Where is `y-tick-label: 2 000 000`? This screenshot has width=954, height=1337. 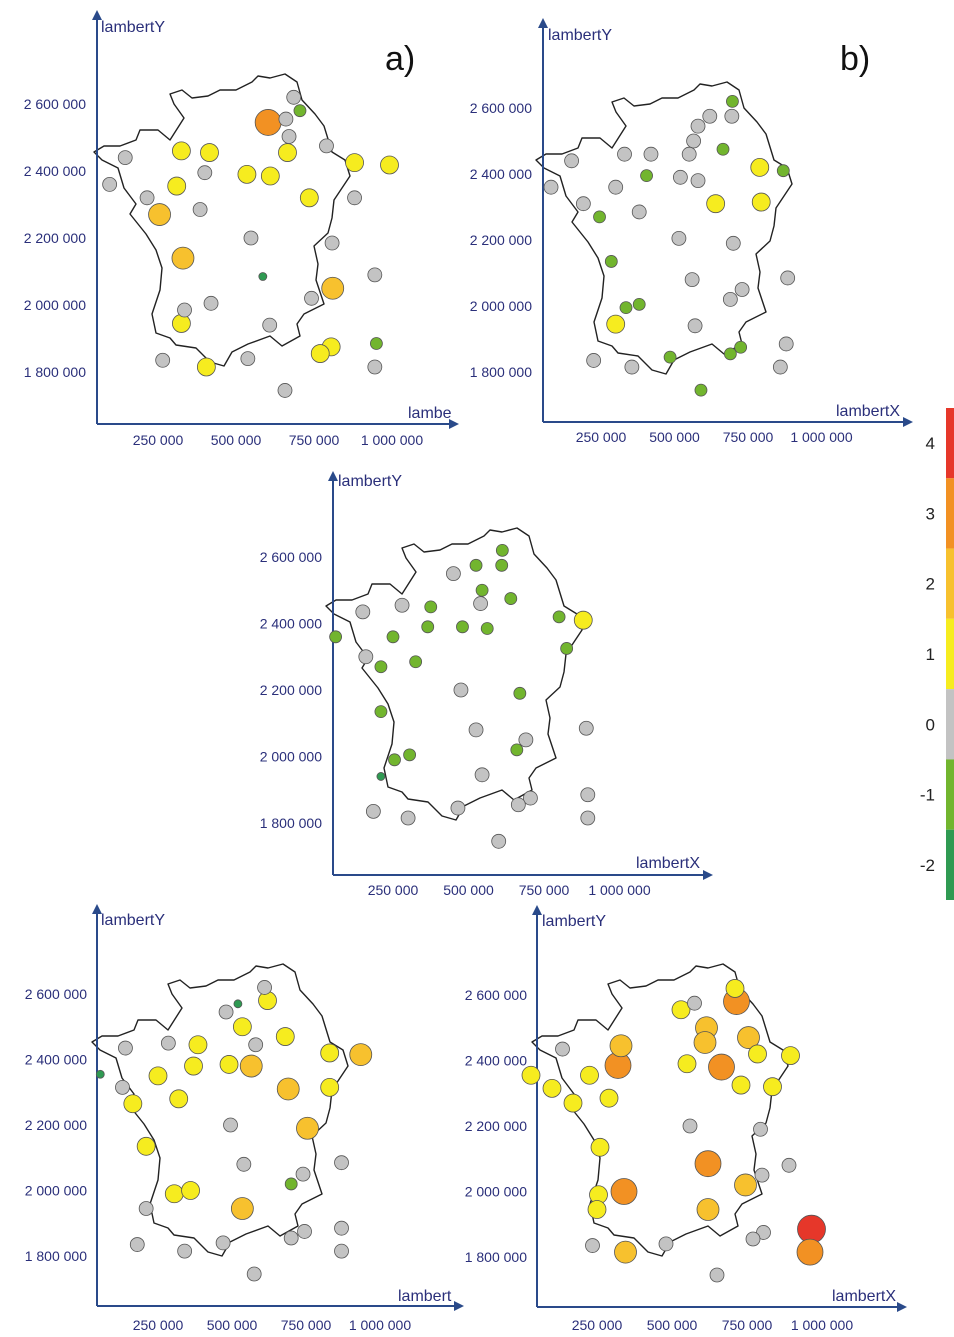
y-tick-label: 2 000 000 is located at coordinates (56, 1191).